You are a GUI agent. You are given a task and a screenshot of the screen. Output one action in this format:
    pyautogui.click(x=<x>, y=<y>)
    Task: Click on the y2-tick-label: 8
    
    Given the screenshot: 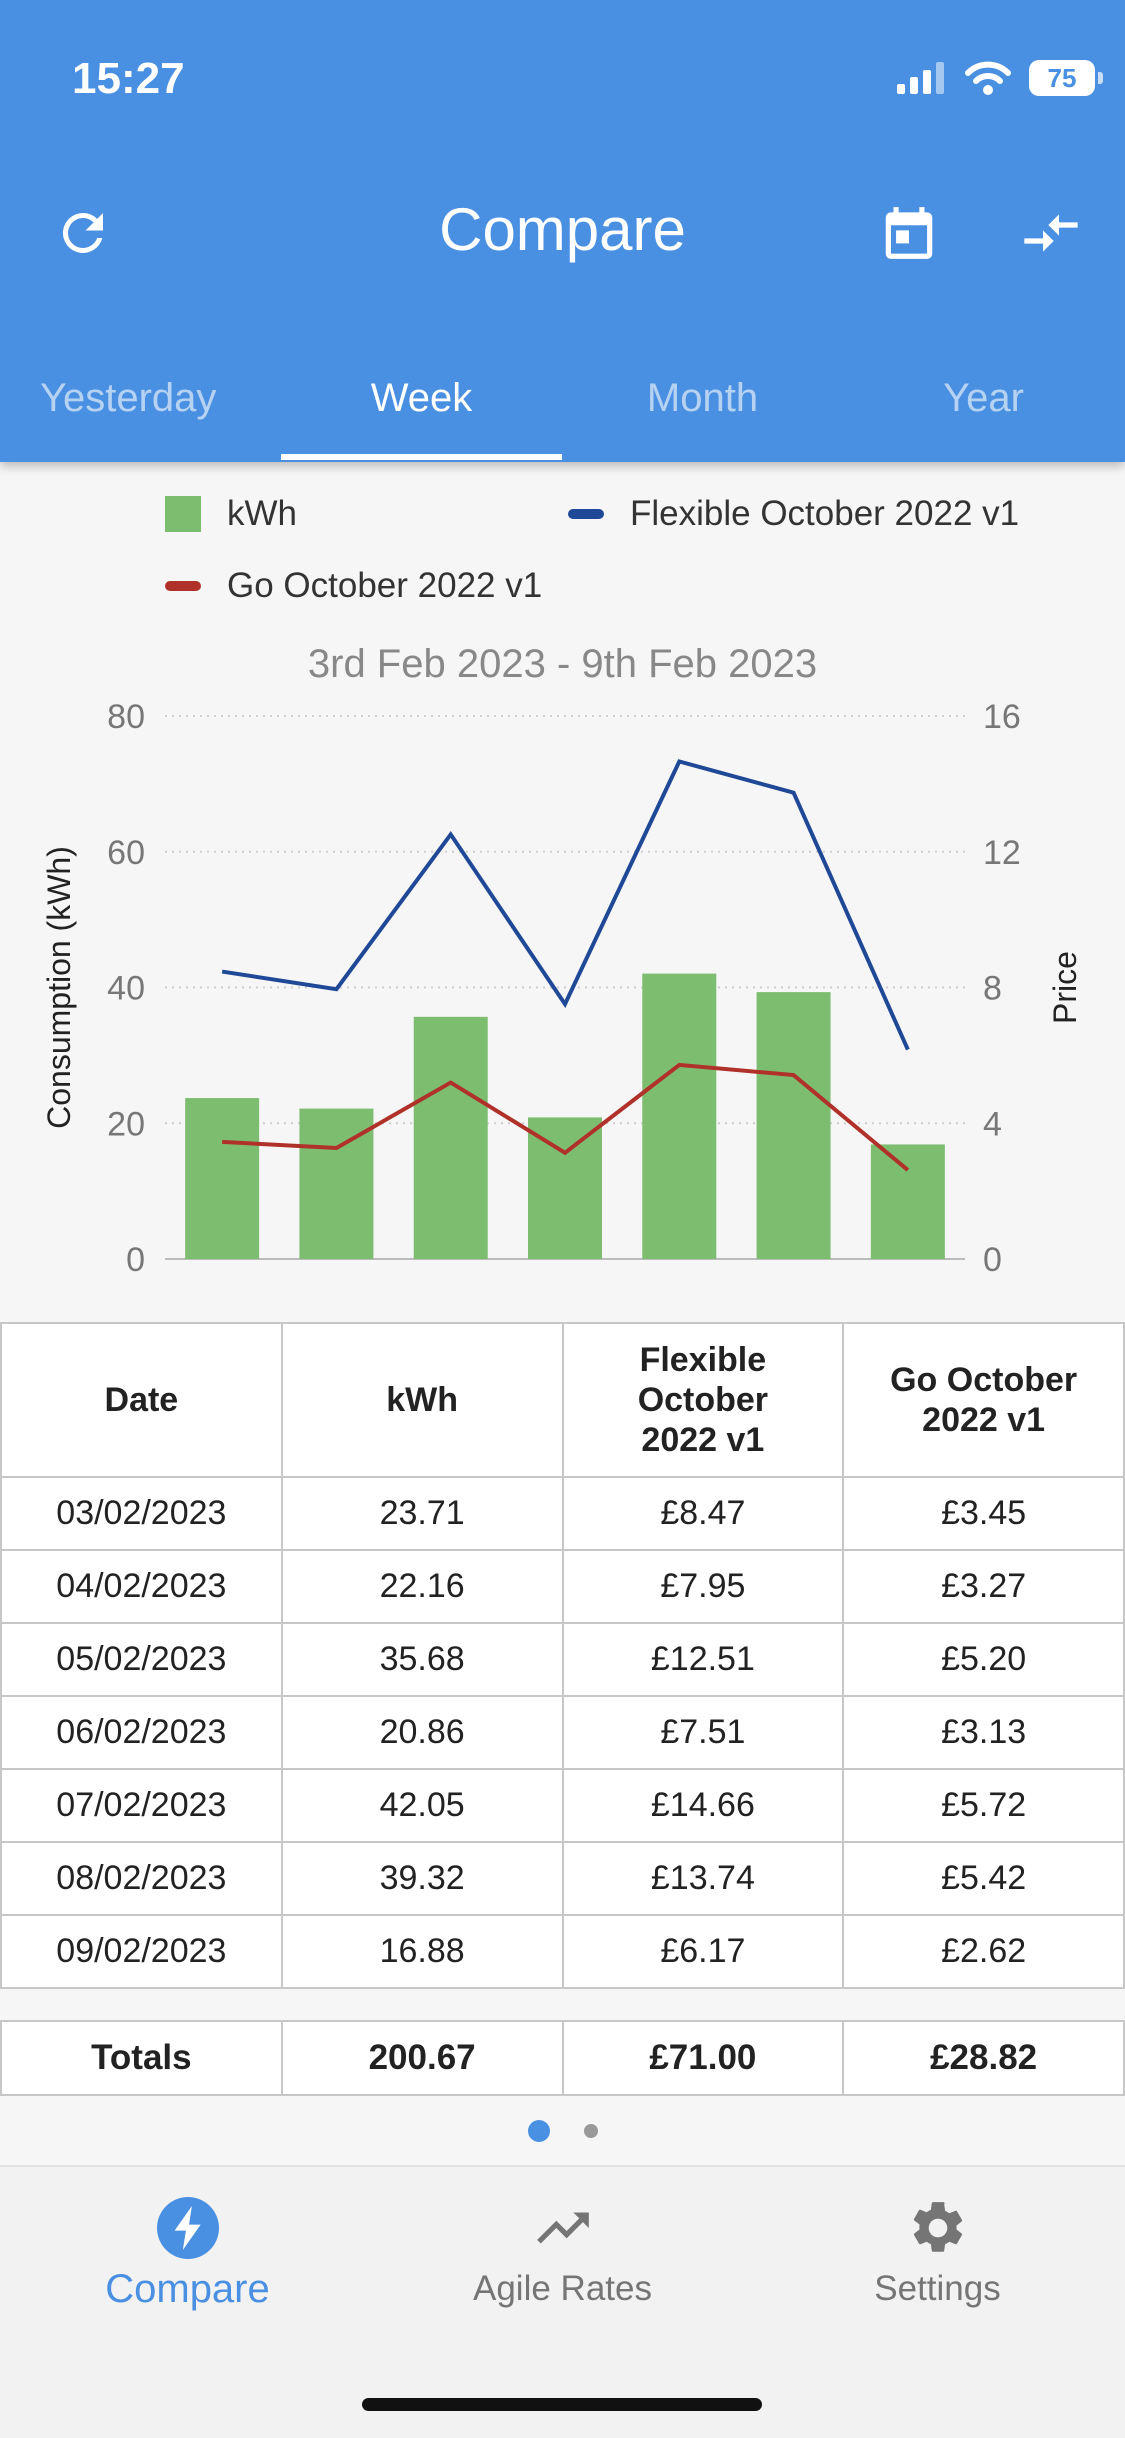 What is the action you would take?
    pyautogui.click(x=992, y=989)
    